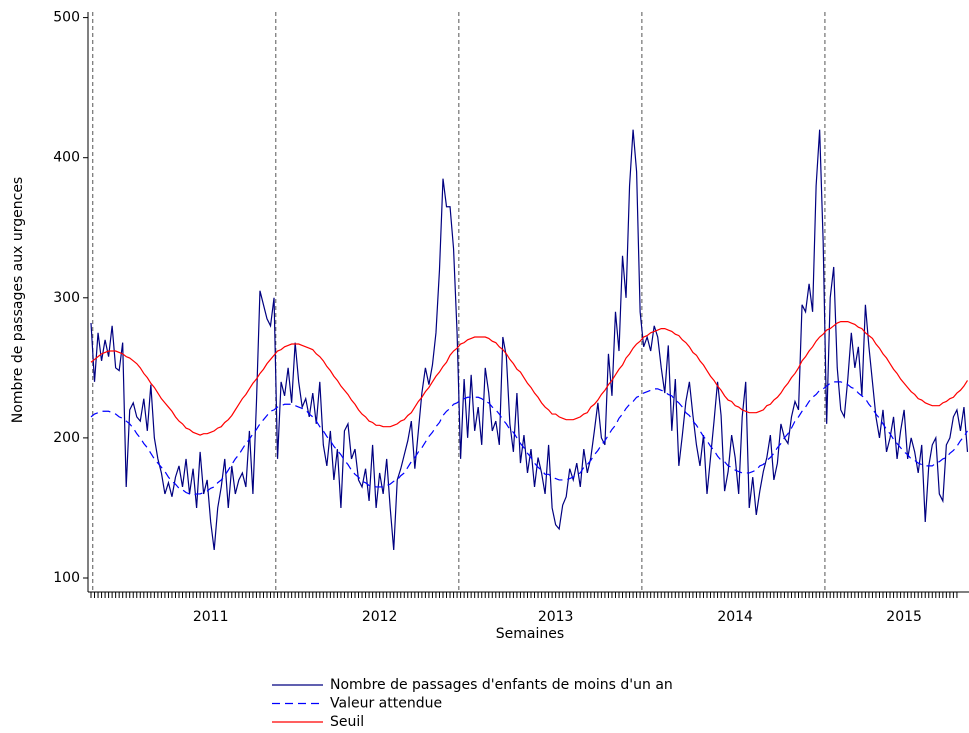 Image resolution: width=969 pixels, height=733 pixels. I want to click on y-tick-label: 500, so click(66, 18).